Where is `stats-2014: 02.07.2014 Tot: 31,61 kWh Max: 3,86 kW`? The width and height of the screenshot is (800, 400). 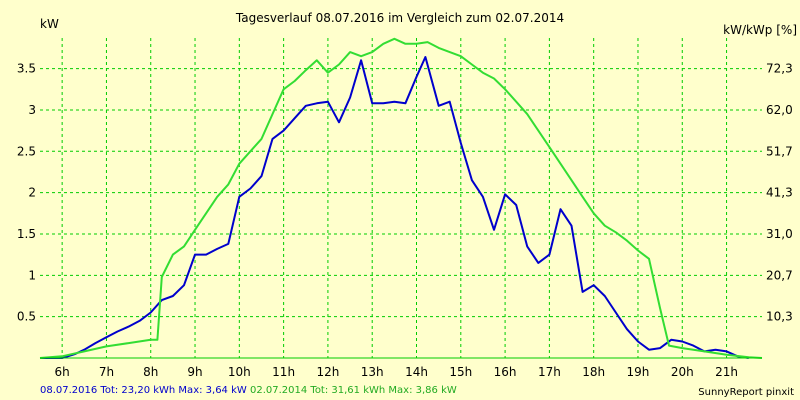 stats-2014: 02.07.2014 Tot: 31,61 kWh Max: 3,86 kW is located at coordinates (353, 390).